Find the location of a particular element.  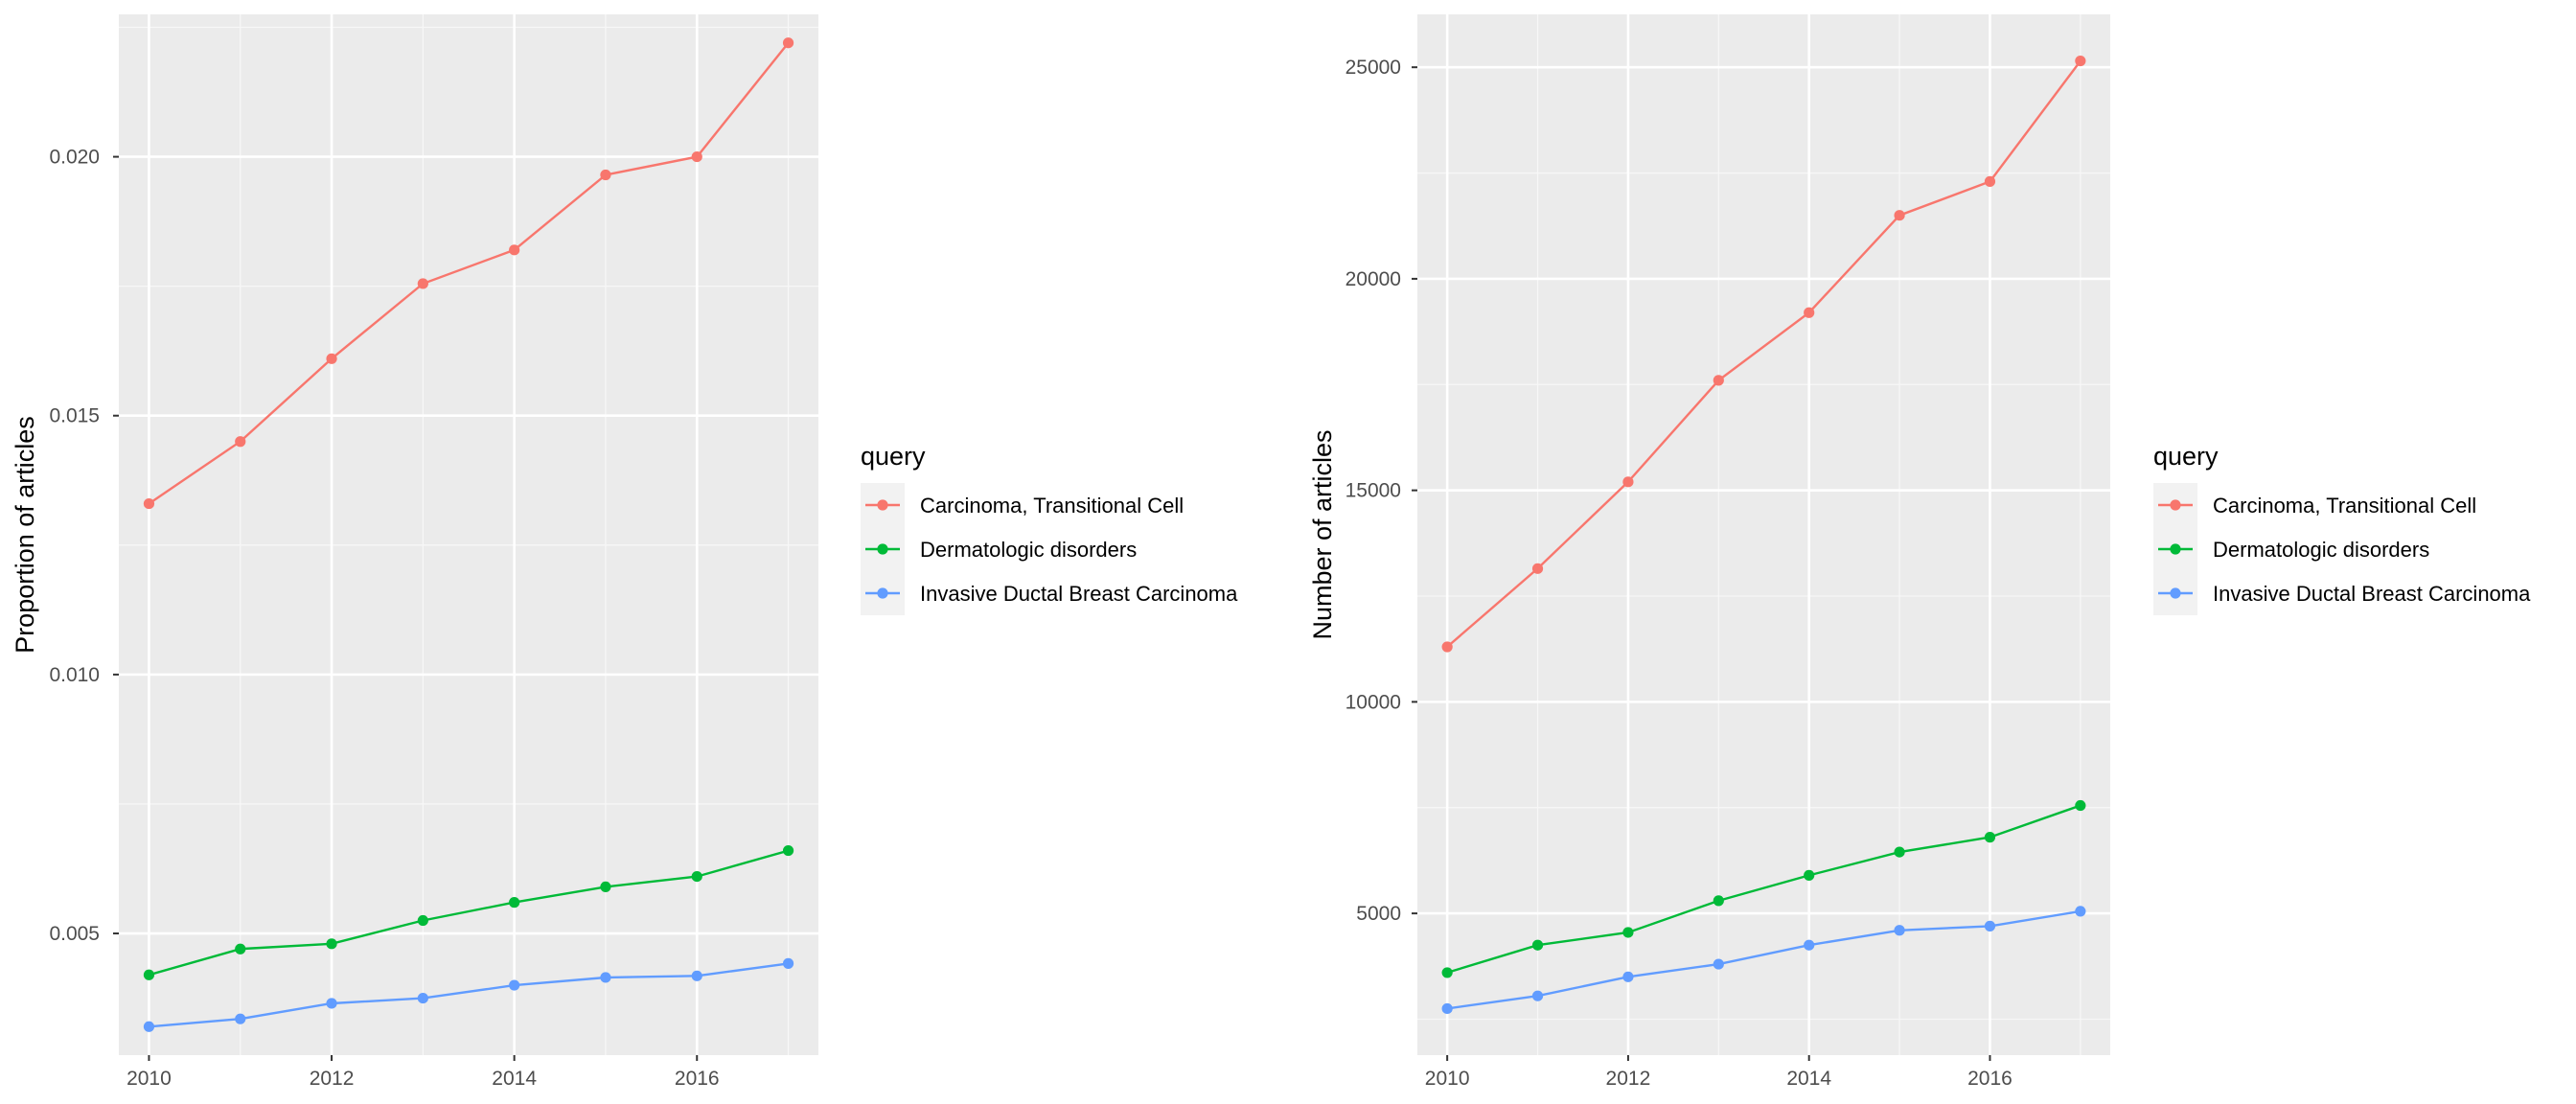

y-tick-label: 20000 is located at coordinates (1373, 279).